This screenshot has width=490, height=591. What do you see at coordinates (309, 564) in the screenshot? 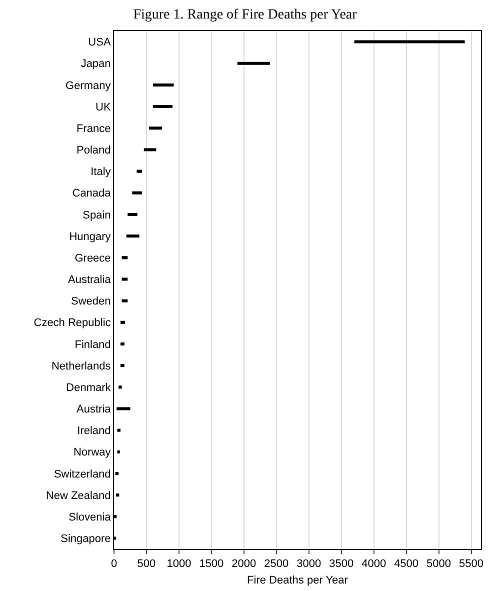
I see `x-tick-label: 3000` at bounding box center [309, 564].